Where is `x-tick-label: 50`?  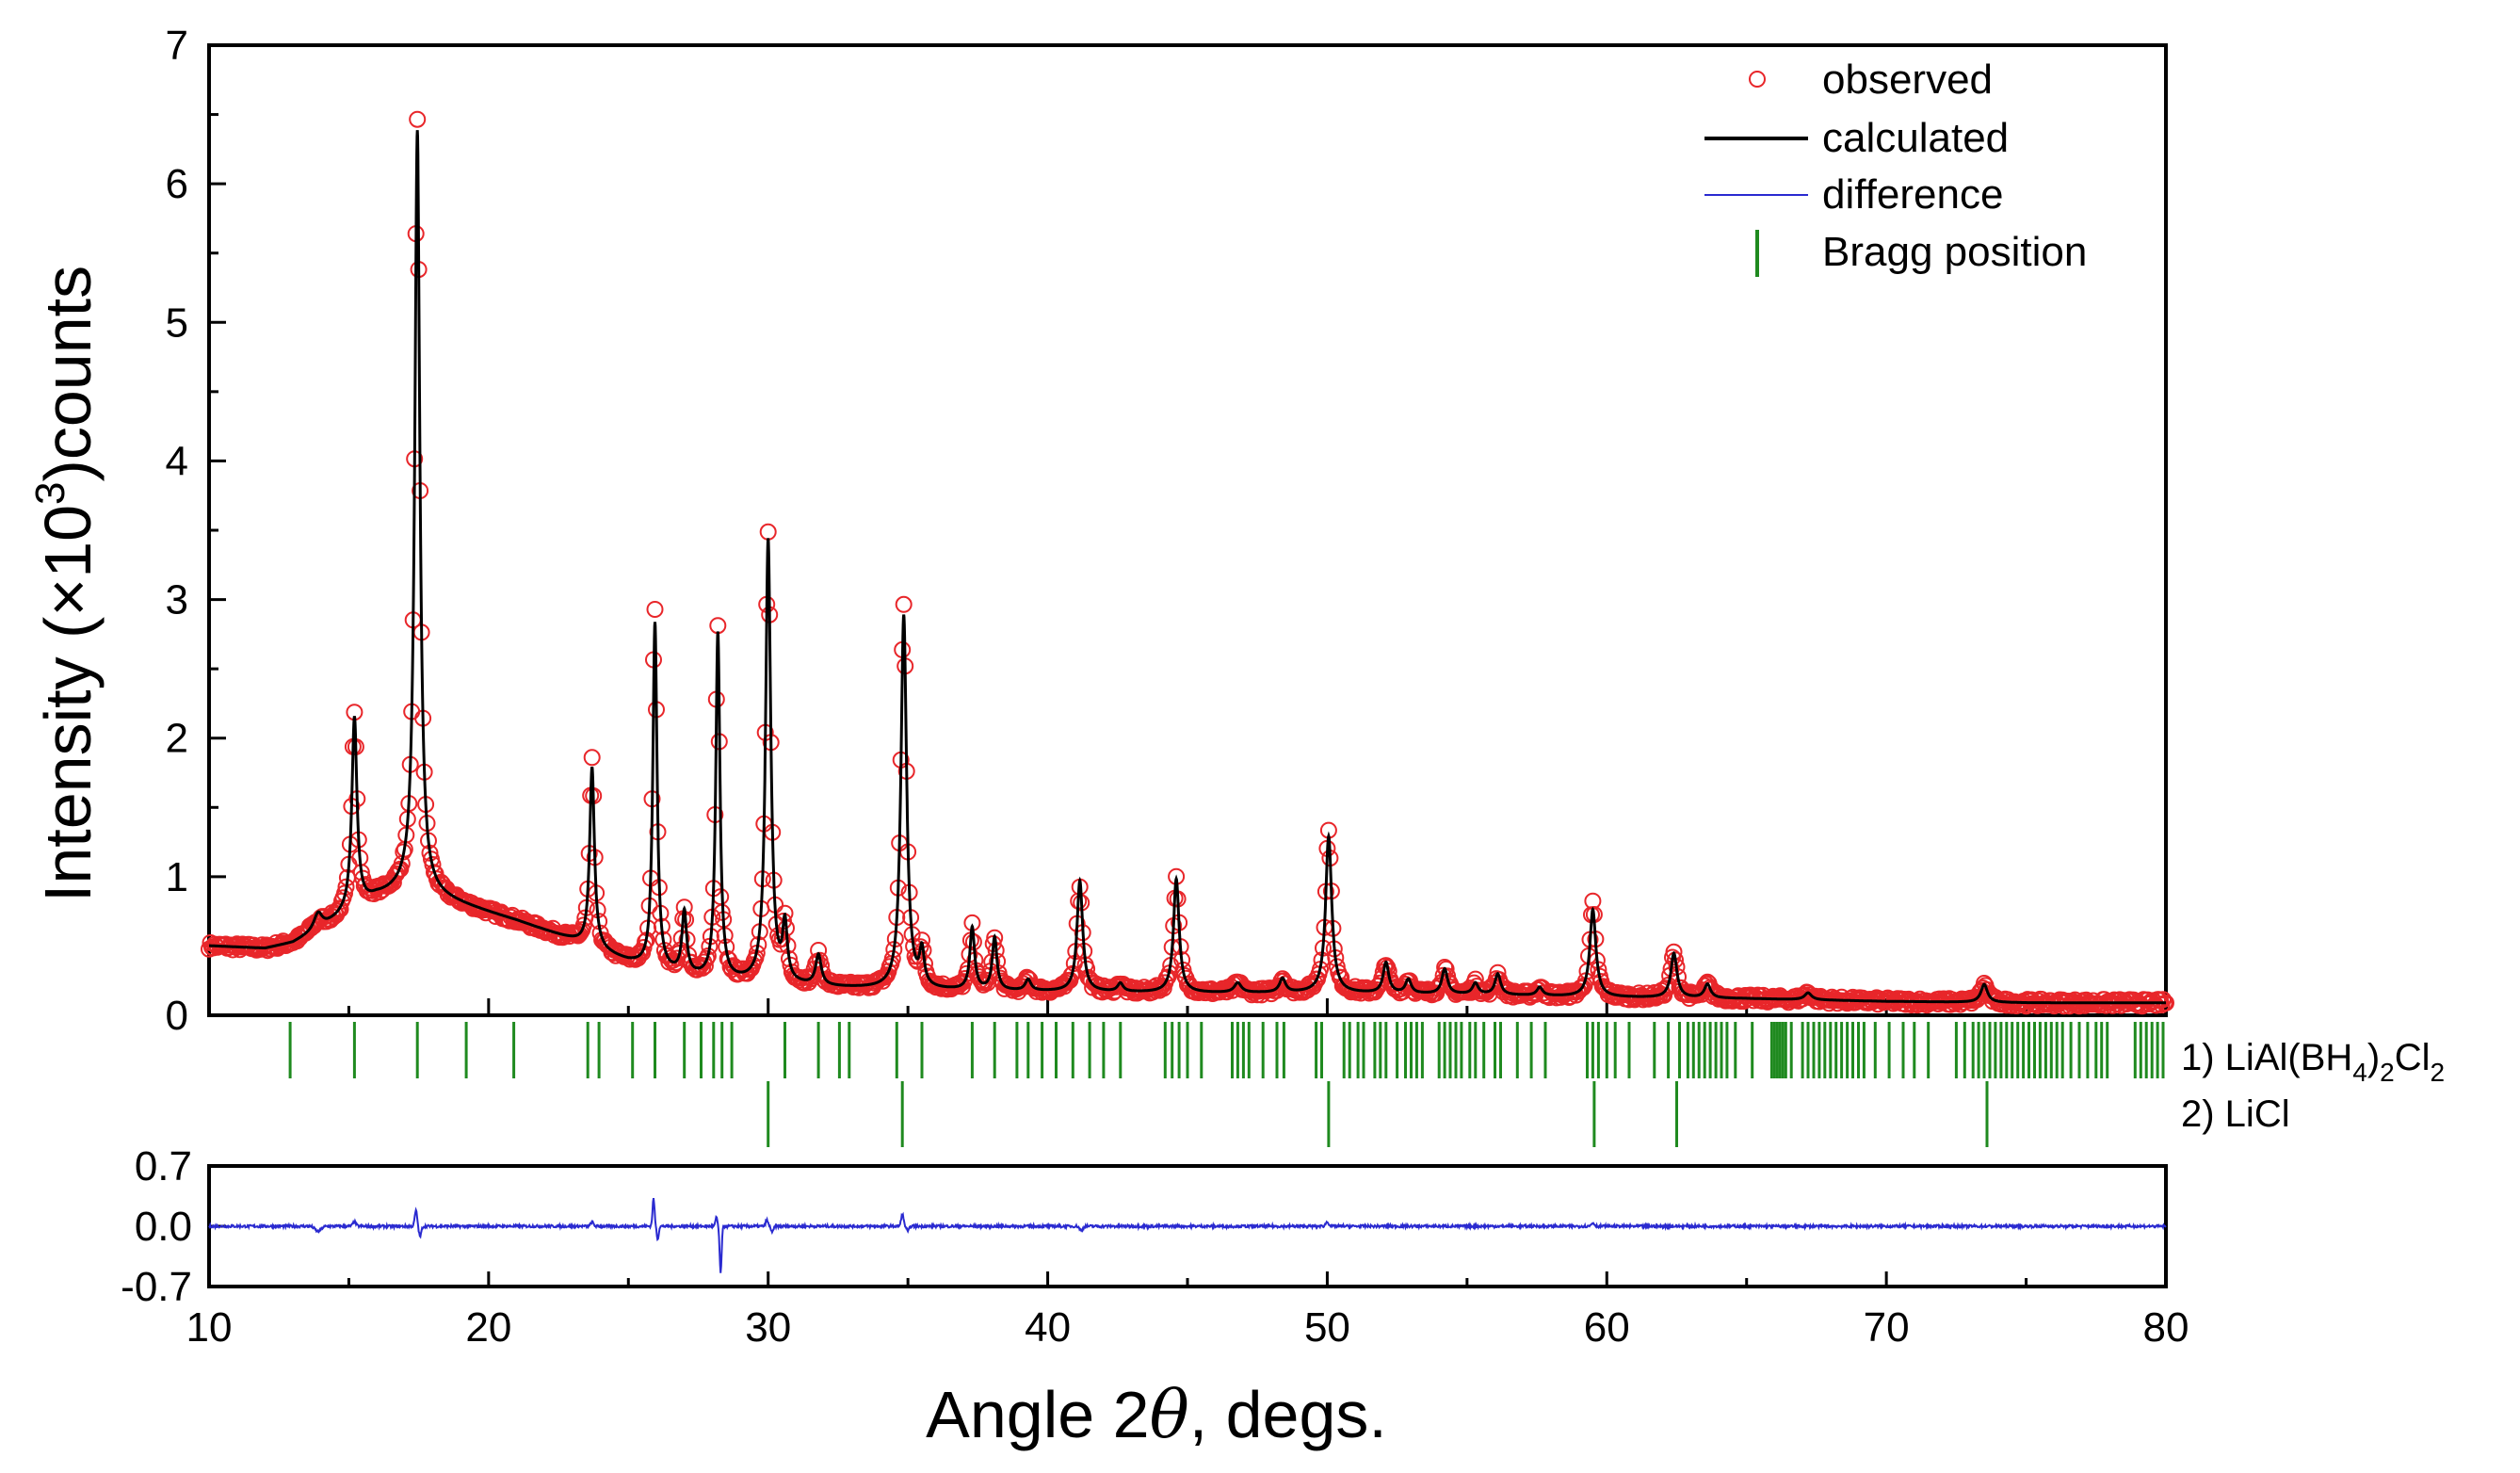
x-tick-label: 50 is located at coordinates (1327, 1327).